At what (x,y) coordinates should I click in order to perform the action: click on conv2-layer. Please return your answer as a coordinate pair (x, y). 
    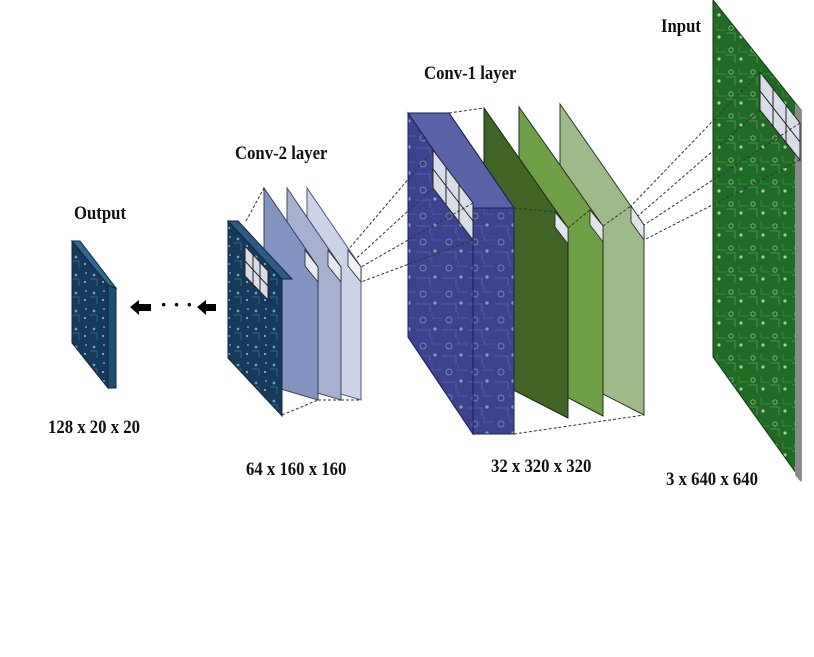
    Looking at the image, I should click on (294, 302).